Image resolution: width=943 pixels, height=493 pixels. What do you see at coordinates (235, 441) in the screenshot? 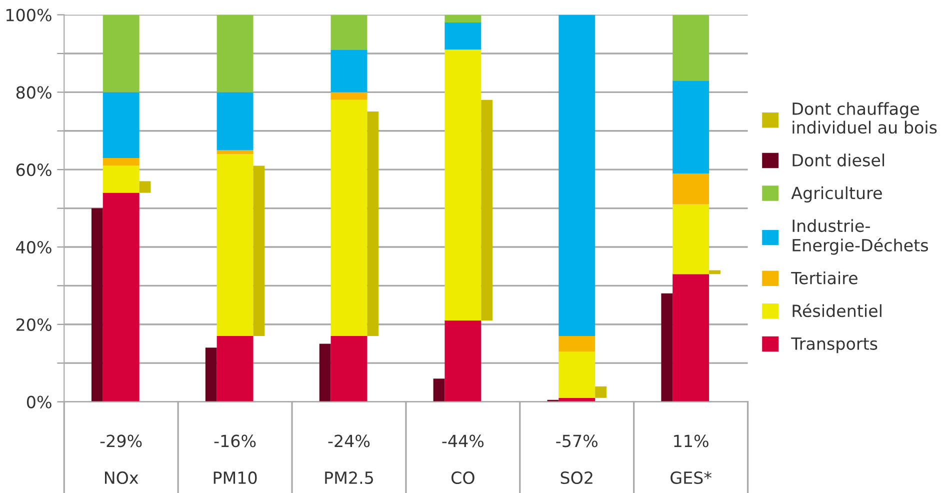
I see `text: -16%` at bounding box center [235, 441].